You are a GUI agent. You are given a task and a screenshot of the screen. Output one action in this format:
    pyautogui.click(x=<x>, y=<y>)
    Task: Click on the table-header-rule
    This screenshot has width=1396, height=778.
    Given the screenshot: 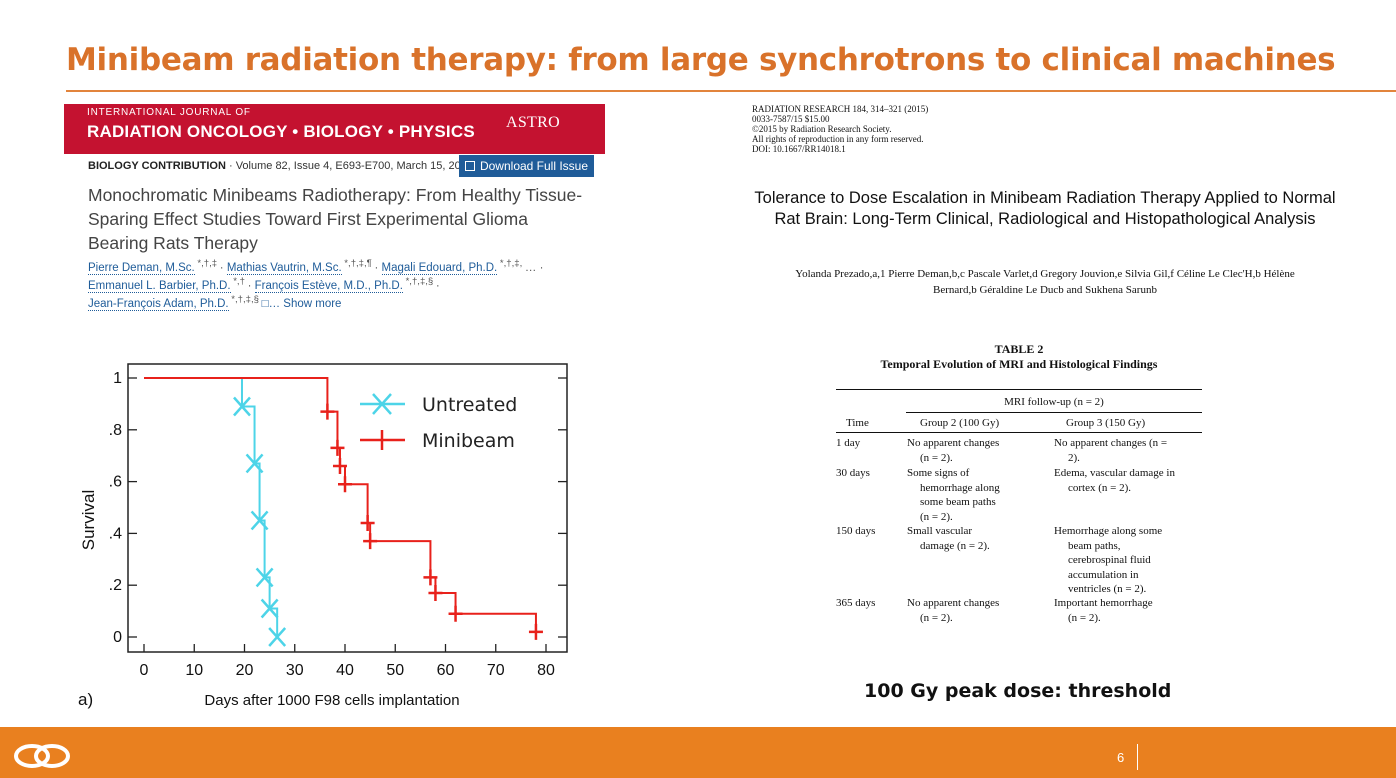 What is the action you would take?
    pyautogui.click(x=1019, y=432)
    